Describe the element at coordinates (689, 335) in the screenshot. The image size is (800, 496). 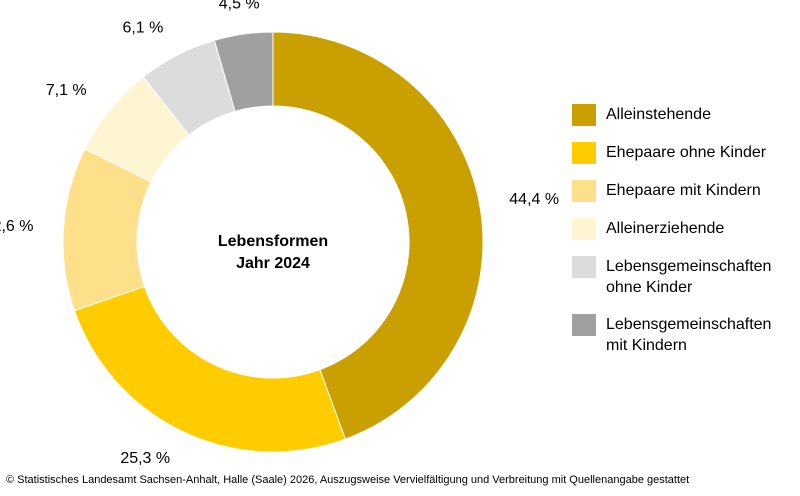
I see `legend-label: Lebensgemeinschaften mit Kindern` at that location.